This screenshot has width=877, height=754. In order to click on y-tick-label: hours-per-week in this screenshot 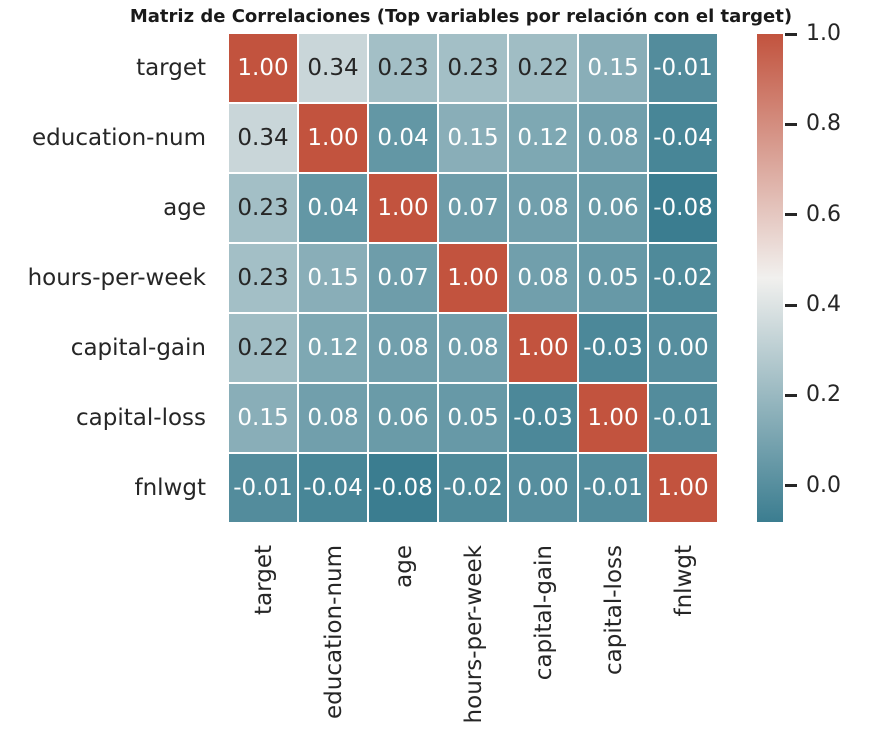, I will do `click(116, 278)`.